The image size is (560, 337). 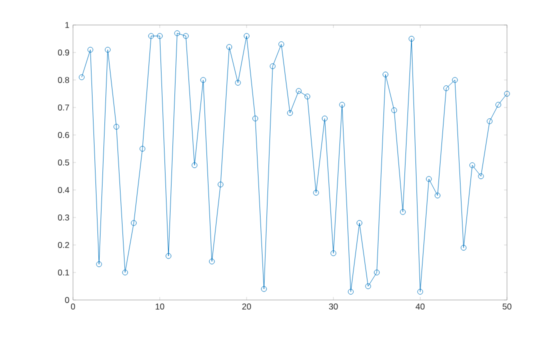 I want to click on y-tick-label: 0.8, so click(x=64, y=79).